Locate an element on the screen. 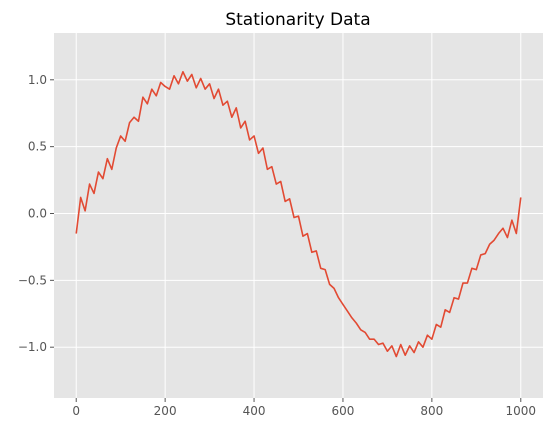 The image size is (559, 436). x-axis-ticks: 0 200 400 600 800 1000 is located at coordinates (304, 408).